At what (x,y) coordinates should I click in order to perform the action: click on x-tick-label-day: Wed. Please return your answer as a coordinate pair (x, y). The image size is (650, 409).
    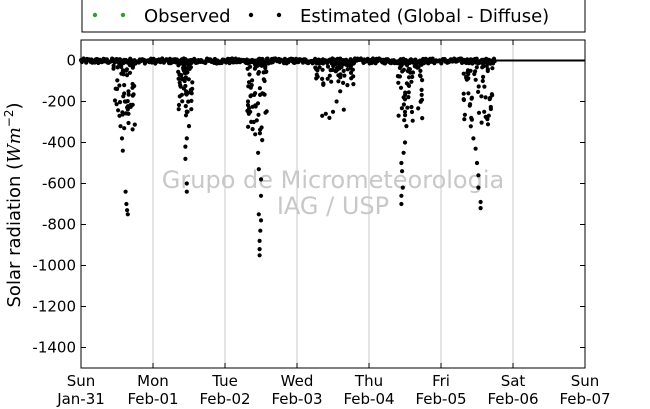
    Looking at the image, I should click on (297, 381).